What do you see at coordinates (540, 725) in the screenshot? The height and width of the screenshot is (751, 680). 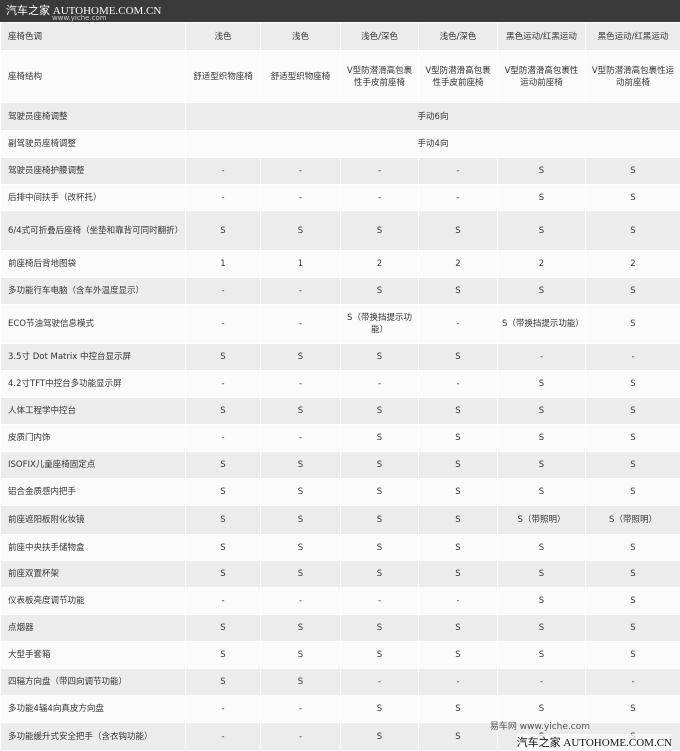 I see `watermark: 易车网 www.yiche.com` at bounding box center [540, 725].